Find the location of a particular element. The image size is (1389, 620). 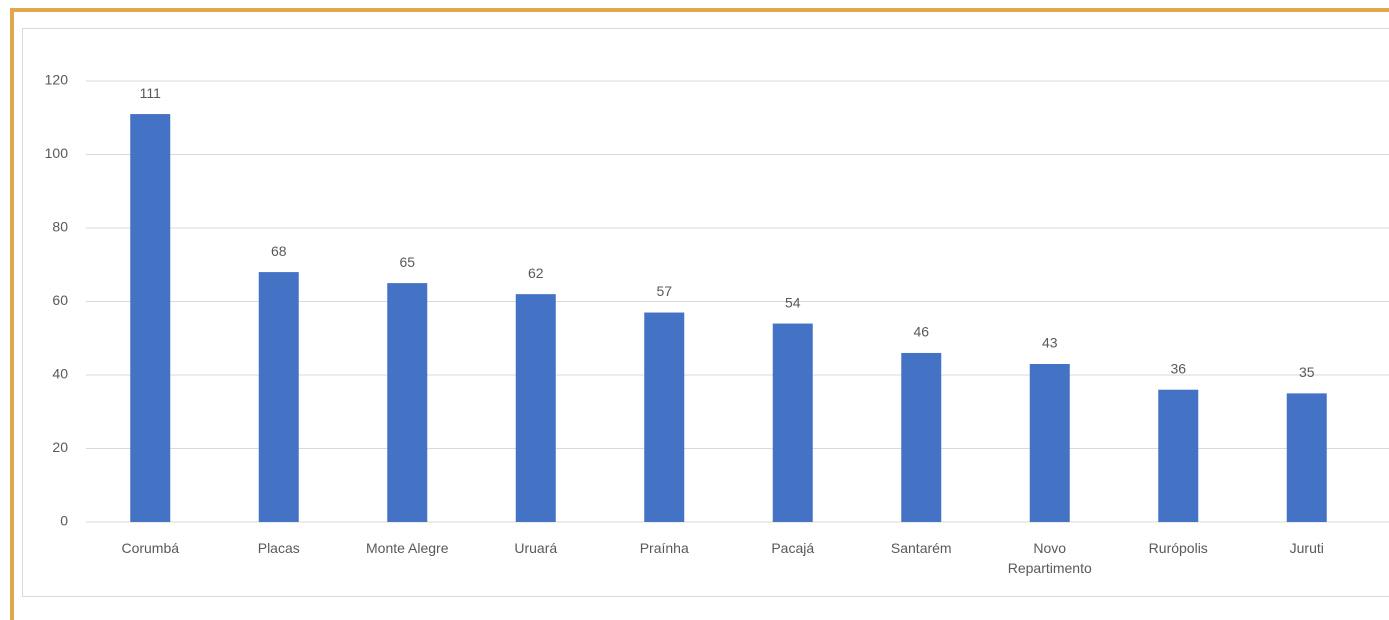

y-tick-label: 100 is located at coordinates (57, 153).